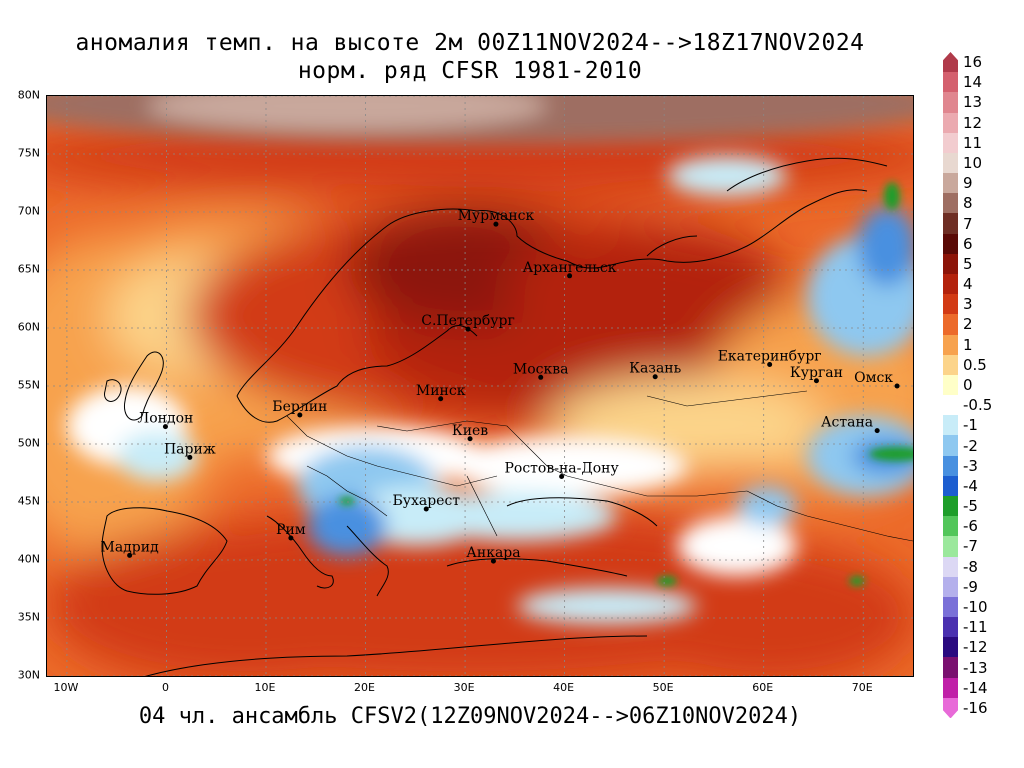 The image size is (1024, 768). I want to click on lon-tick-label: 10E, so click(265, 687).